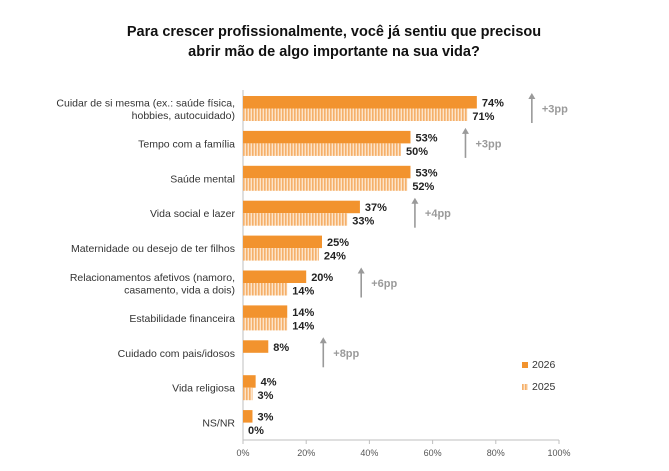 This screenshot has height=471, width=669. What do you see at coordinates (363, 222) in the screenshot?
I see `data-label-2025: 33%` at bounding box center [363, 222].